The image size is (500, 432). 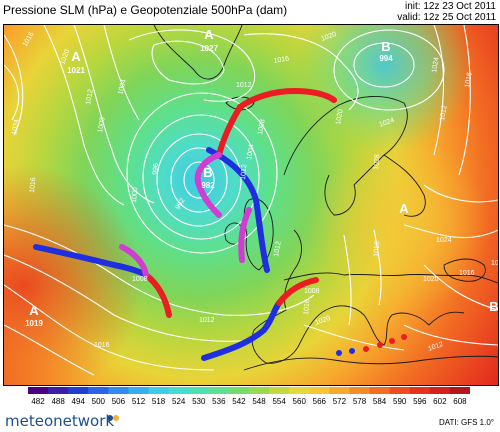 What do you see at coordinates (219, 401) in the screenshot?
I see `scale-label: 536` at bounding box center [219, 401].